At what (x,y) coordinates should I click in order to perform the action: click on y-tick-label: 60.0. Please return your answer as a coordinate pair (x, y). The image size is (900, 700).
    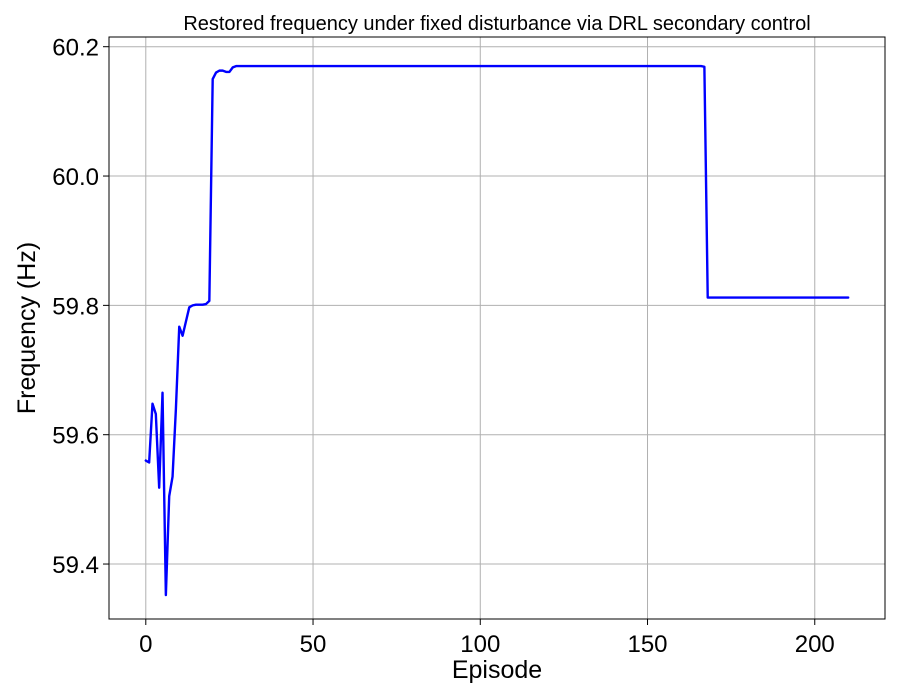
    Looking at the image, I should click on (75, 177).